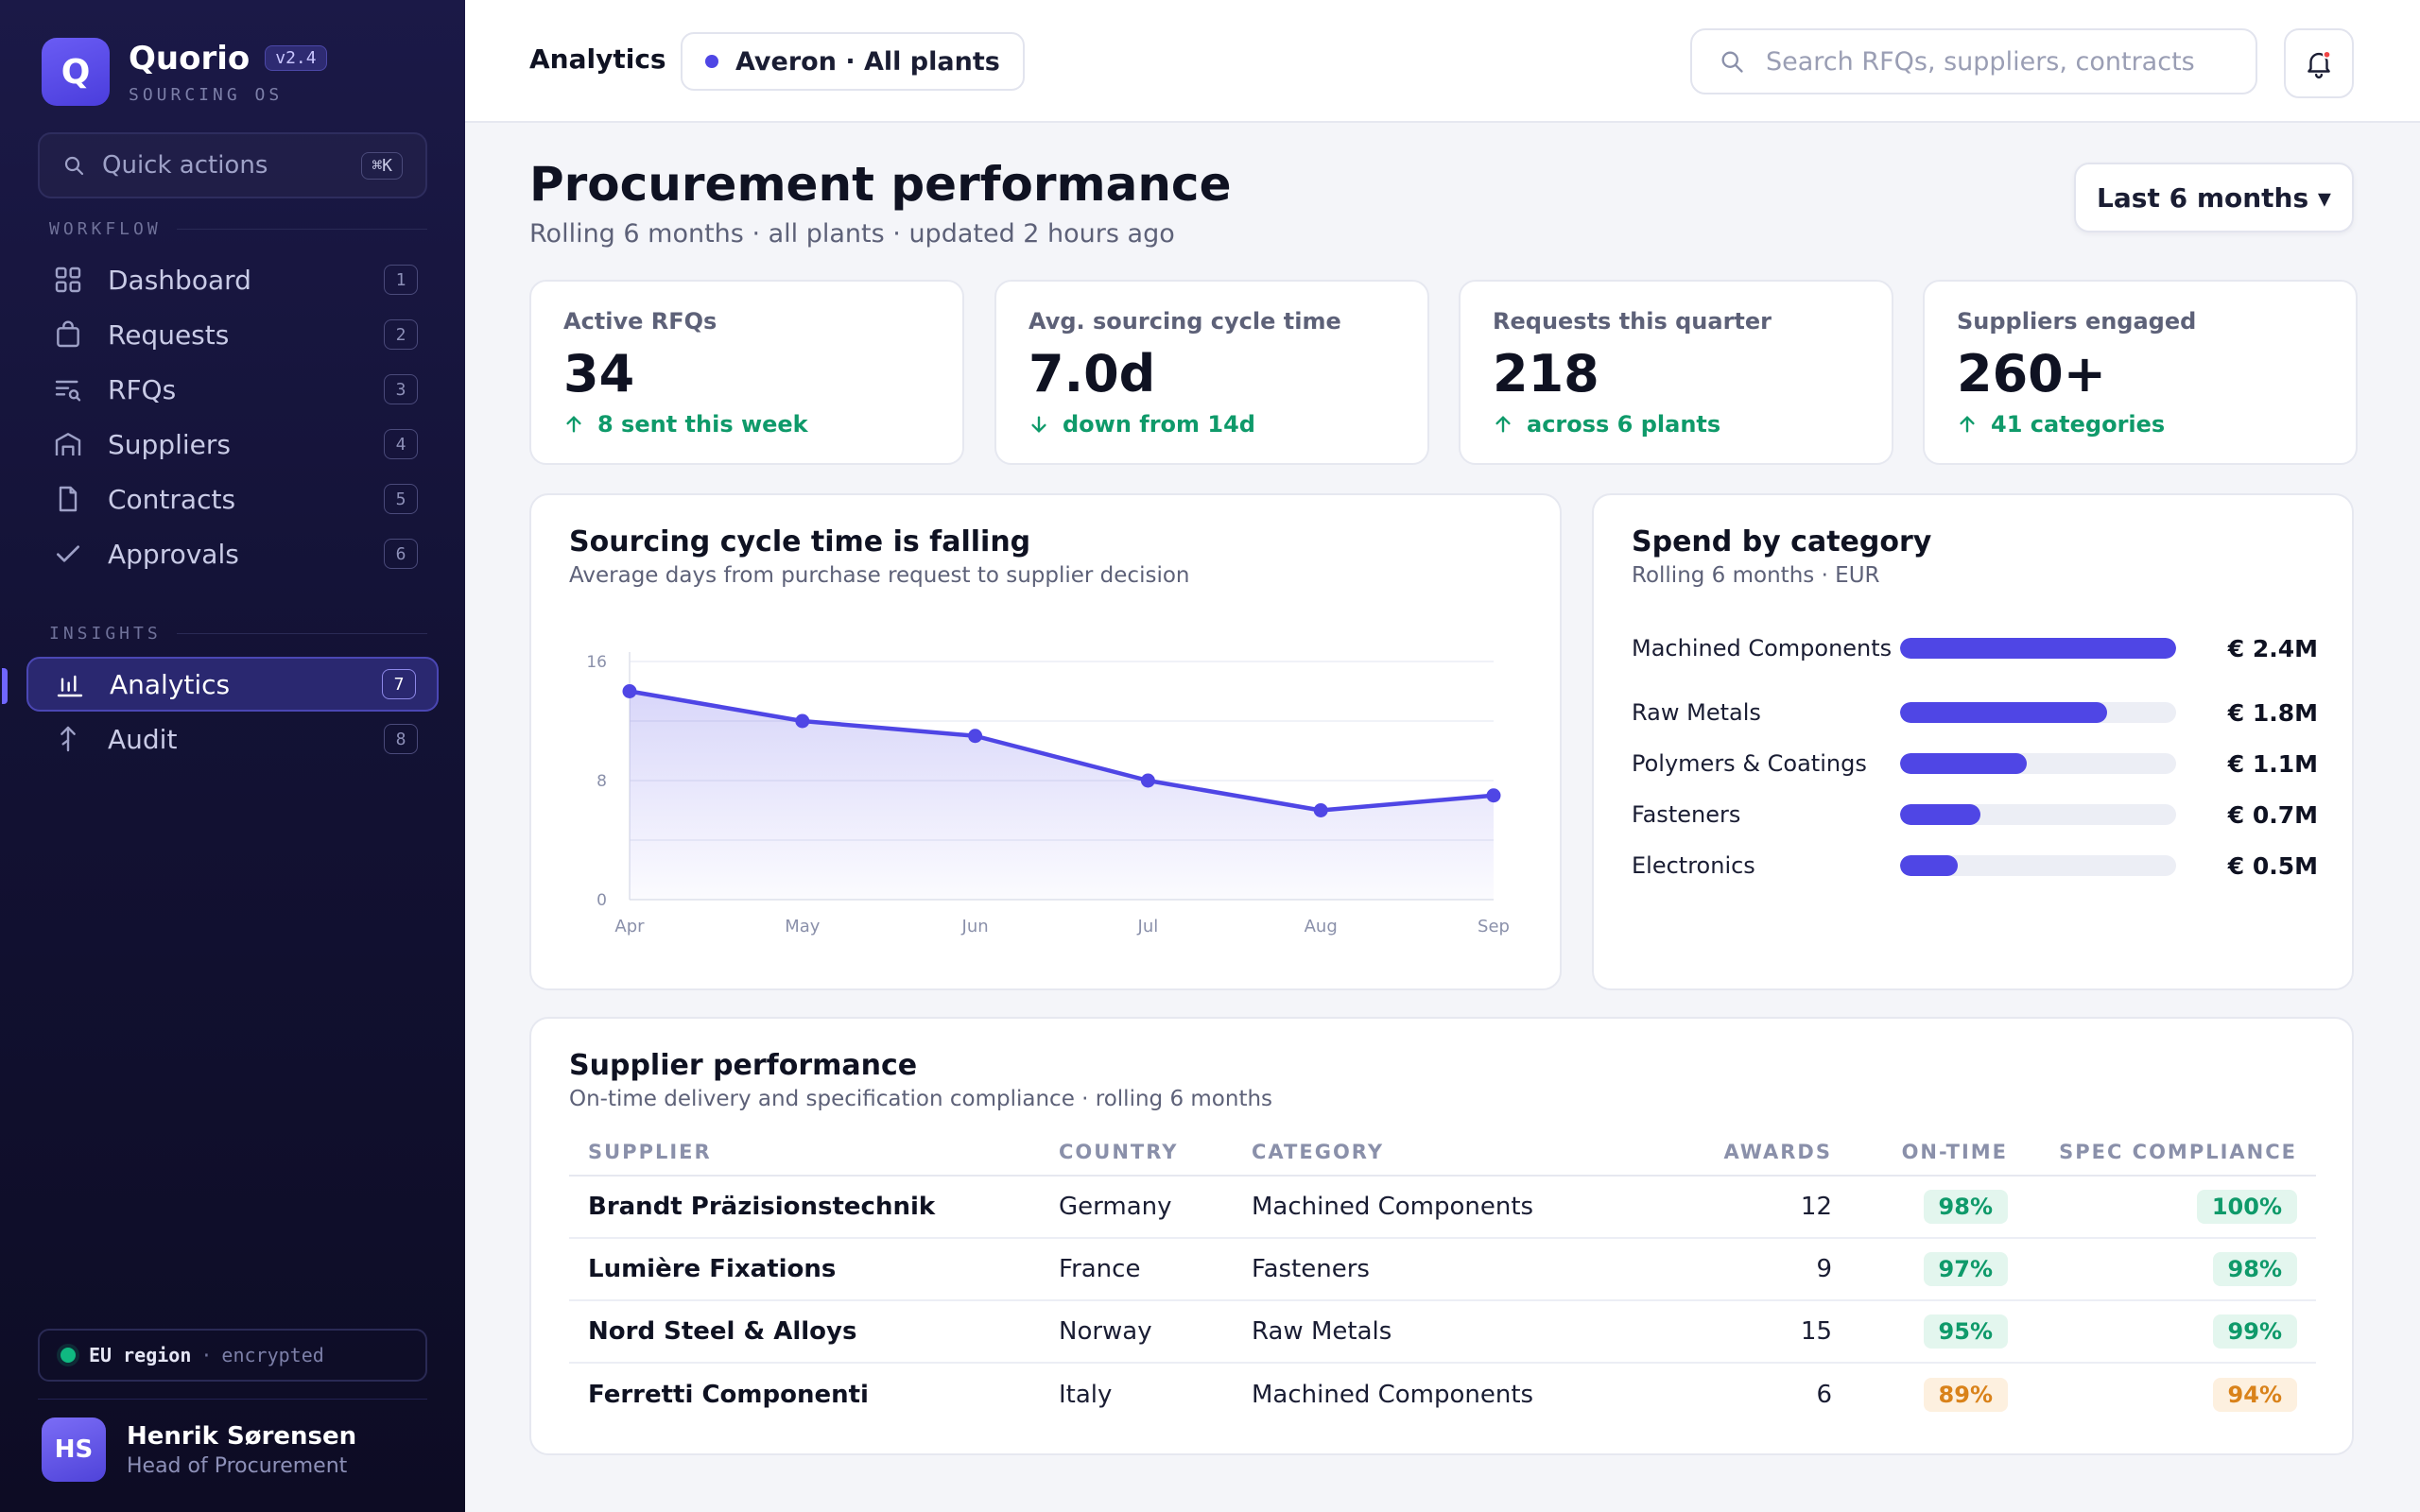  I want to click on table-row: Lumière Fixations France Fasteners 9 97% 98%, so click(1442, 1269).